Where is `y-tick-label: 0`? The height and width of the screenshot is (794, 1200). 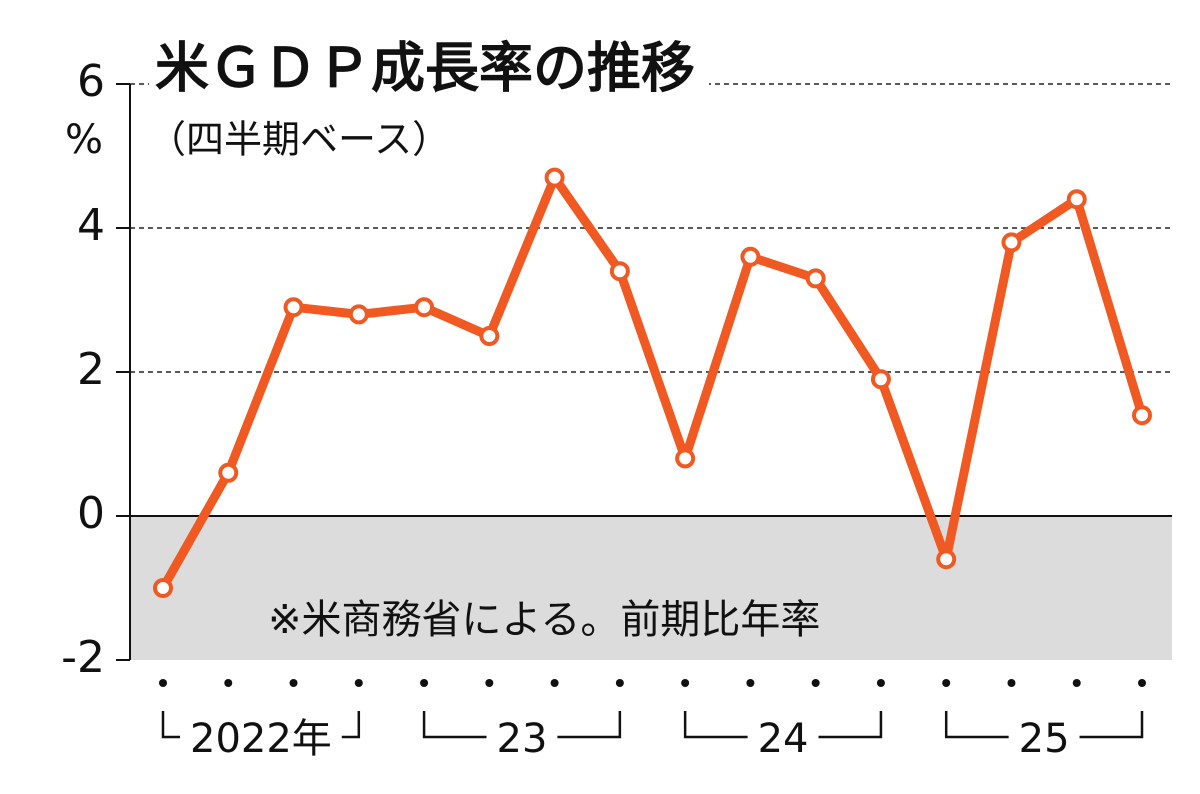
y-tick-label: 0 is located at coordinates (91, 513).